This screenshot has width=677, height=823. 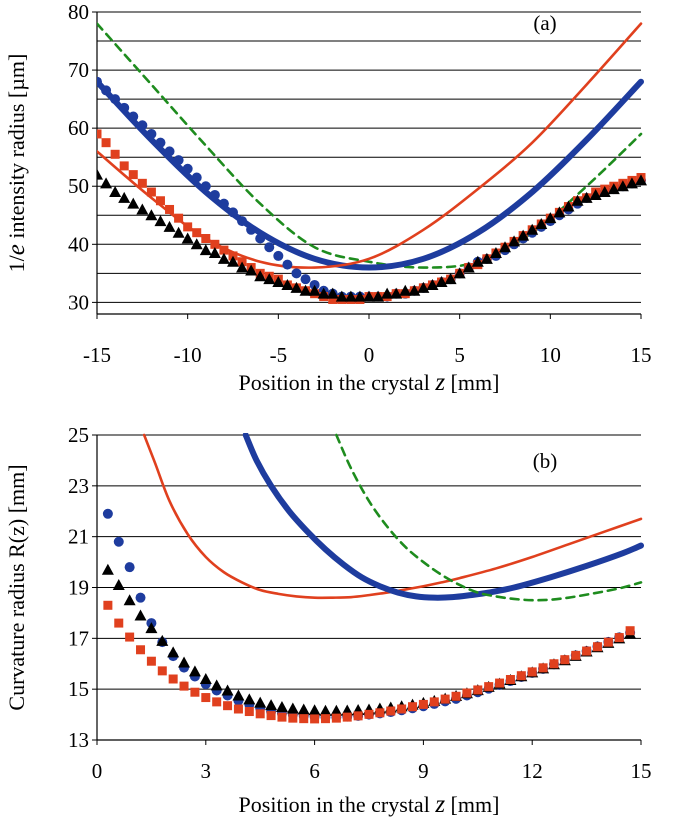 I want to click on x-tick-label: 9, so click(x=423, y=771).